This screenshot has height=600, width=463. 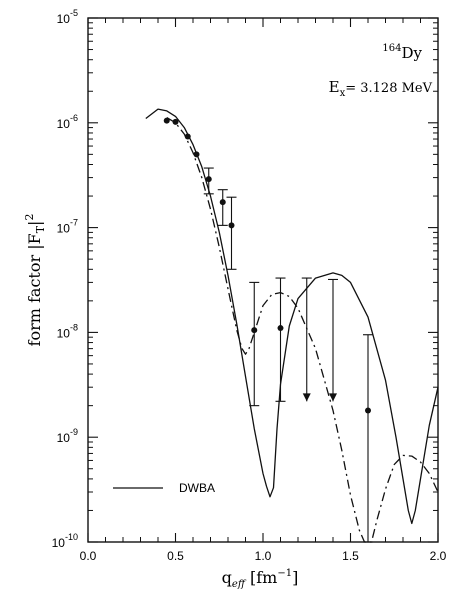 I want to click on svg-text: Ex= 3.128 MeV, so click(x=381, y=88).